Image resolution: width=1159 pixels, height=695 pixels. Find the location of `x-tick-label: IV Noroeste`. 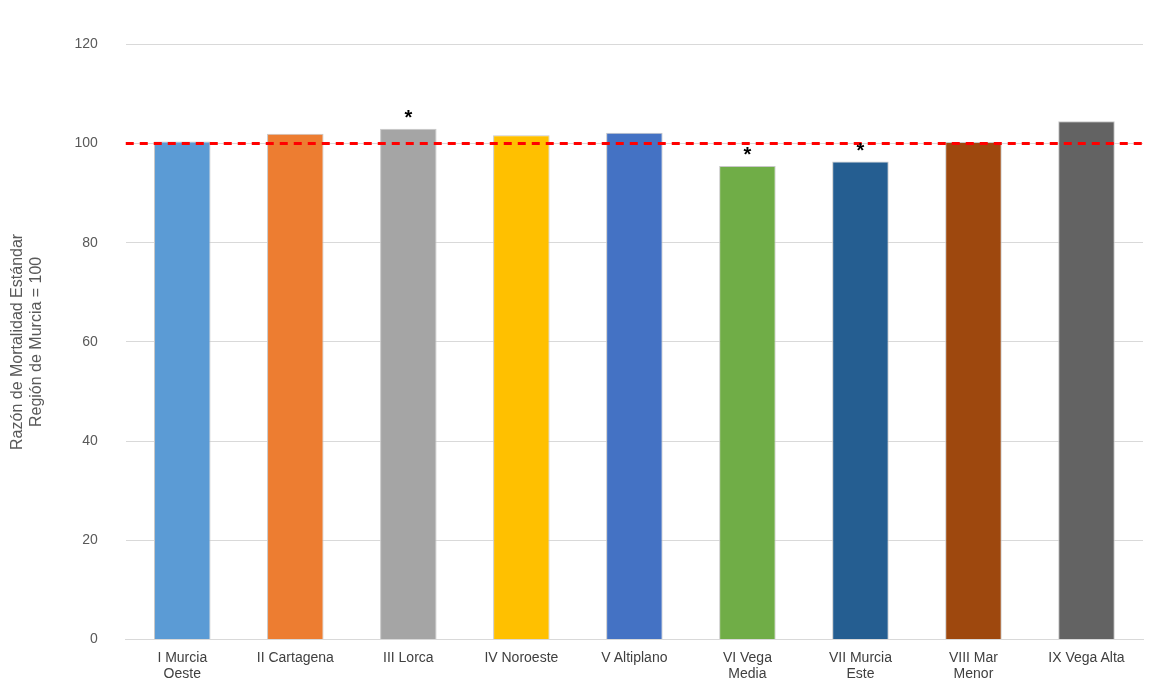

x-tick-label: IV Noroeste is located at coordinates (521, 656).